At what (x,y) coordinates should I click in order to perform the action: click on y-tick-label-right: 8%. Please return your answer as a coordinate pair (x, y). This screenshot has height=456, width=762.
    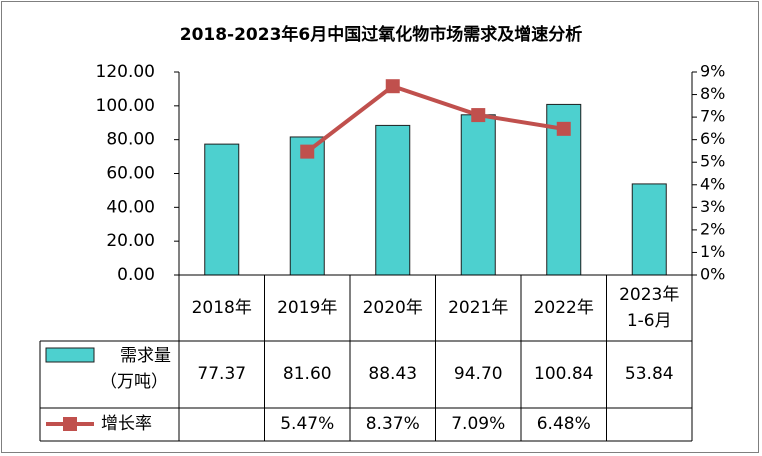
    Looking at the image, I should click on (712, 93).